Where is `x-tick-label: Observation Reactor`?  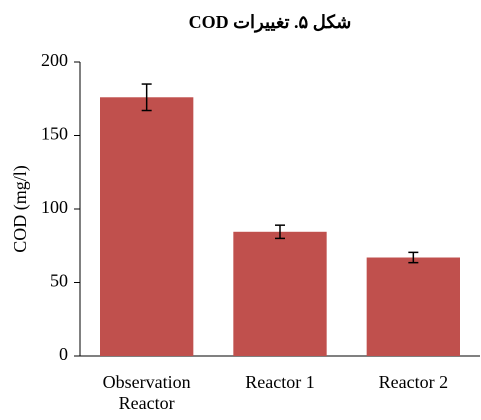
x-tick-label: Observation Reactor is located at coordinates (146, 392).